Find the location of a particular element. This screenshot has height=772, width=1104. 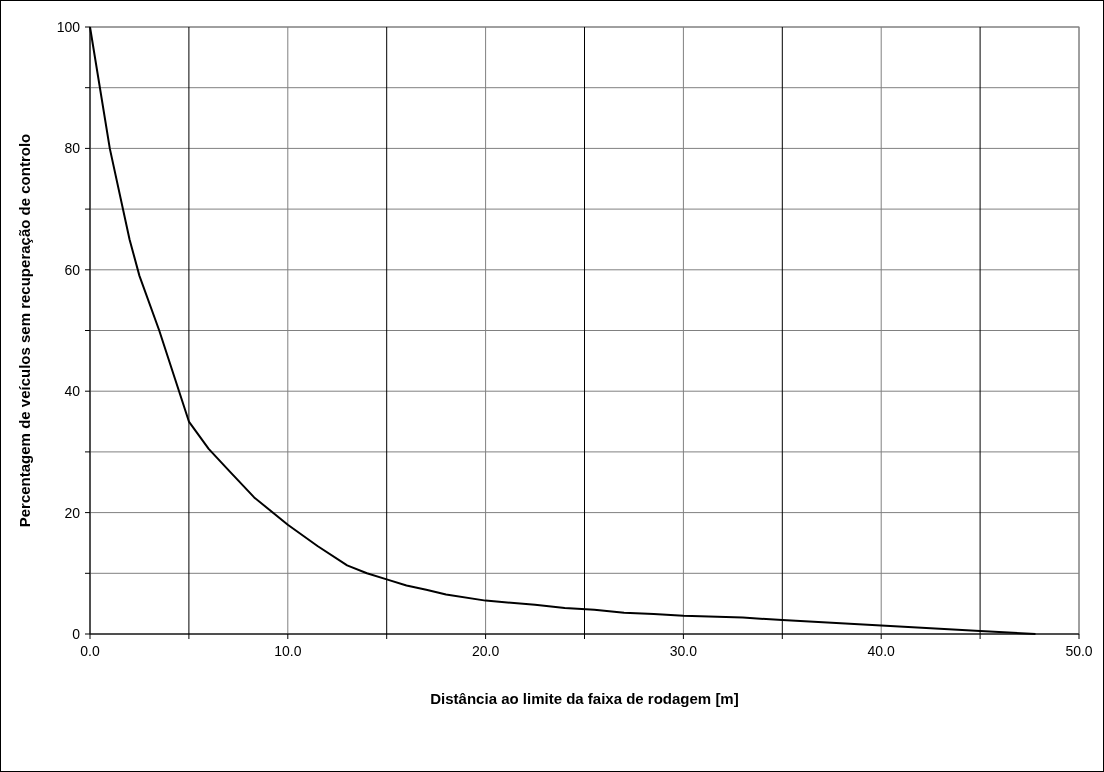

x-axis-title: Distância ao limite da faixa de rodagem [m] is located at coordinates (584, 698).